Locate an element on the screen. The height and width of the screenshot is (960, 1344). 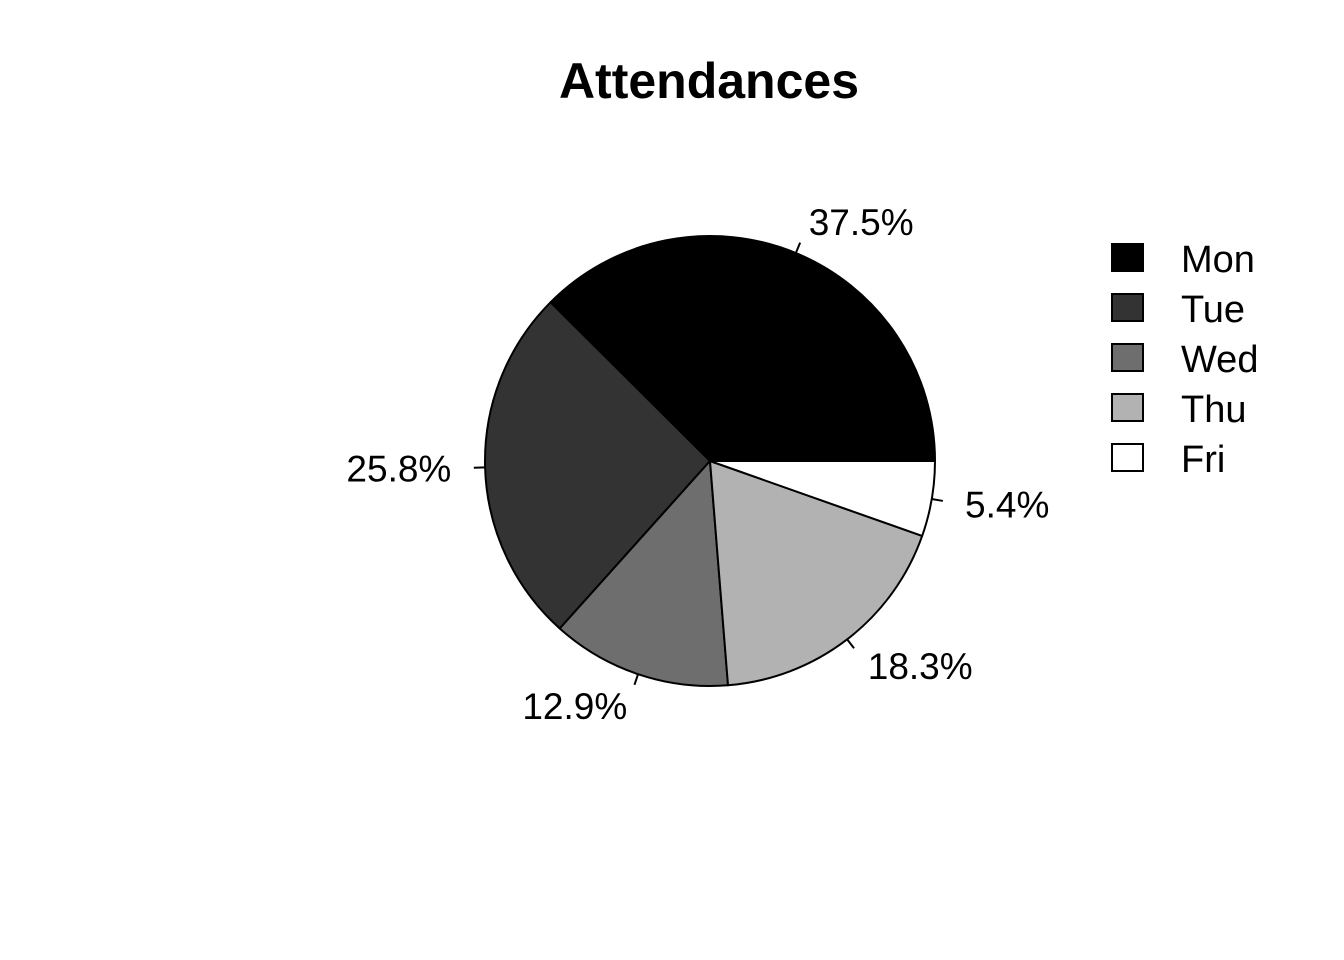
legend: Mon Tue Wed Thu Fri is located at coordinates (1184, 360).